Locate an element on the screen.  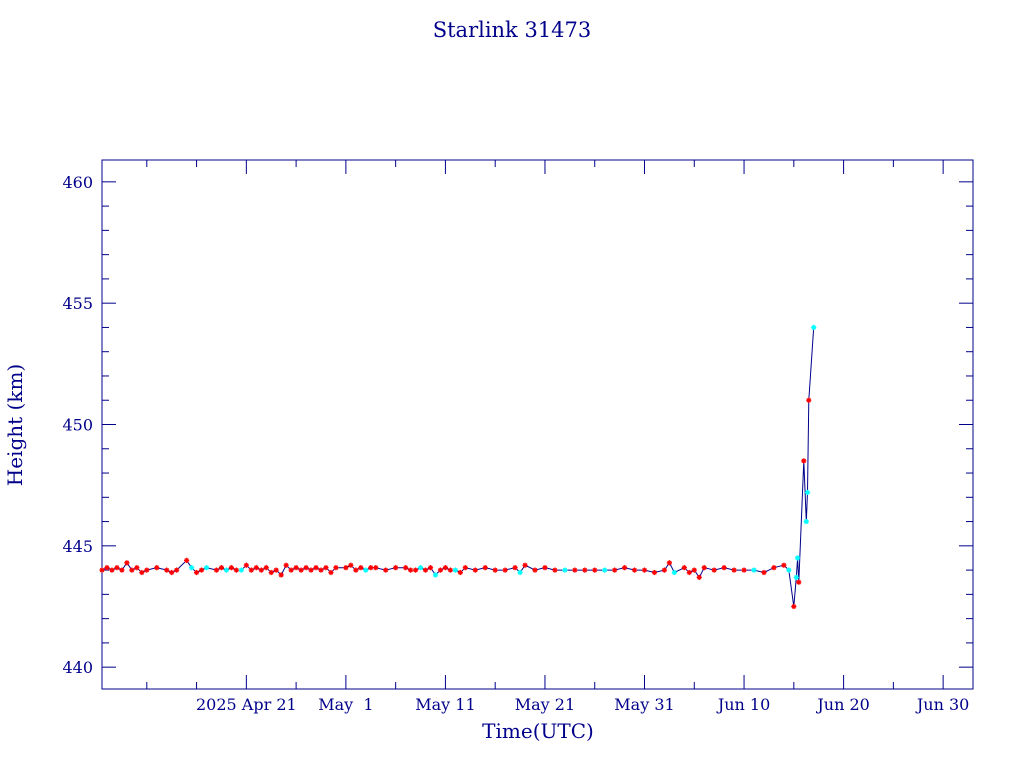
x-tick-label: May 21 is located at coordinates (545, 704).